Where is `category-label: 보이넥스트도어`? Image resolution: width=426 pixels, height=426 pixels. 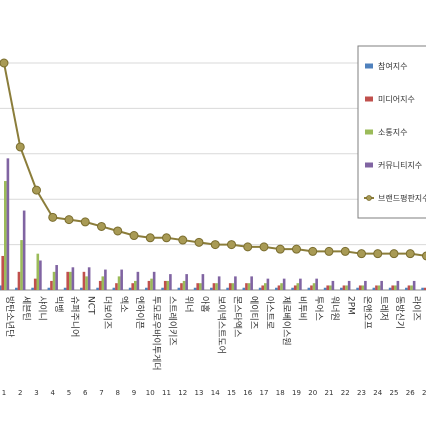
category-label: 보이넥스트도어 is located at coordinates (220, 325).